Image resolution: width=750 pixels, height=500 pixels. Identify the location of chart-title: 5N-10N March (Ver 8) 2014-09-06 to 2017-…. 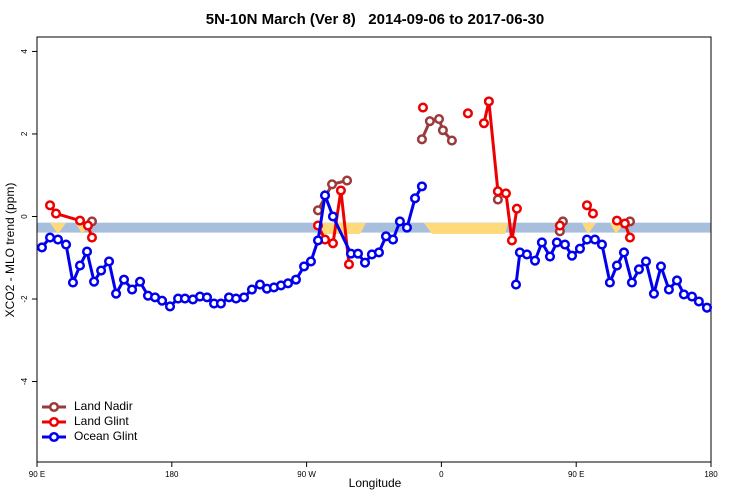
(375, 19).